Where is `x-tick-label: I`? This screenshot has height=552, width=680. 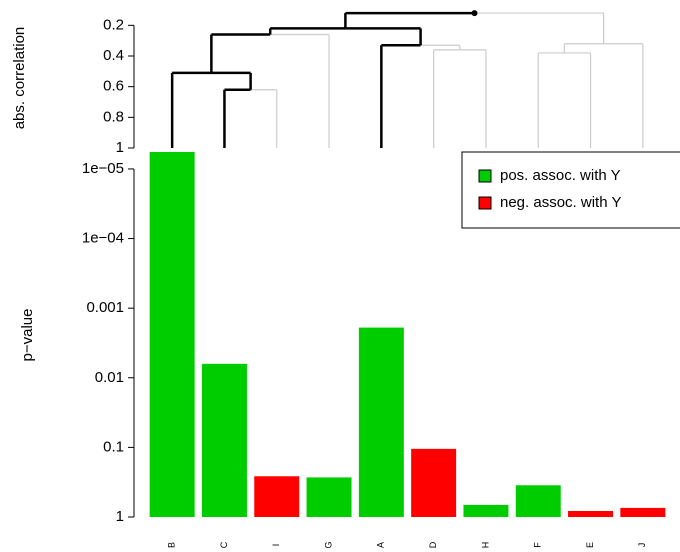
x-tick-label: I is located at coordinates (276, 545).